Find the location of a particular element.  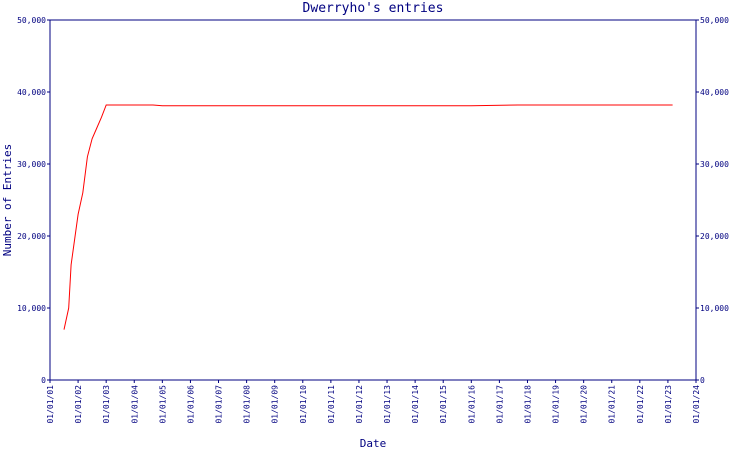

x-tick-label: 01/01/16 is located at coordinates (471, 404).